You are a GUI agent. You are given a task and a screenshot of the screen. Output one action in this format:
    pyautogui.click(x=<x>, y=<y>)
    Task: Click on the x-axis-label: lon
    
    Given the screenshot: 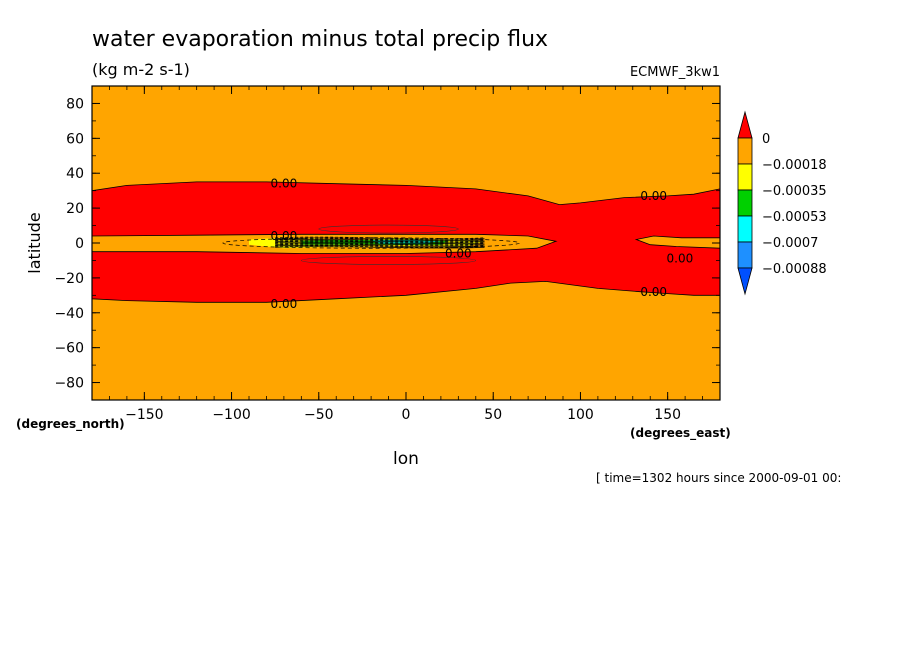 What is the action you would take?
    pyautogui.click(x=406, y=459)
    